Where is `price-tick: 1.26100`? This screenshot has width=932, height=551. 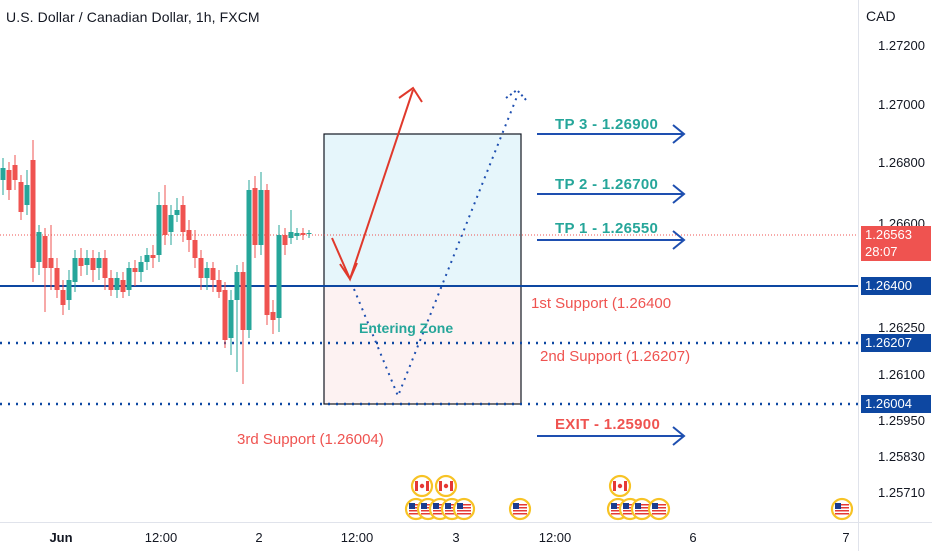 price-tick: 1.26100 is located at coordinates (901, 374).